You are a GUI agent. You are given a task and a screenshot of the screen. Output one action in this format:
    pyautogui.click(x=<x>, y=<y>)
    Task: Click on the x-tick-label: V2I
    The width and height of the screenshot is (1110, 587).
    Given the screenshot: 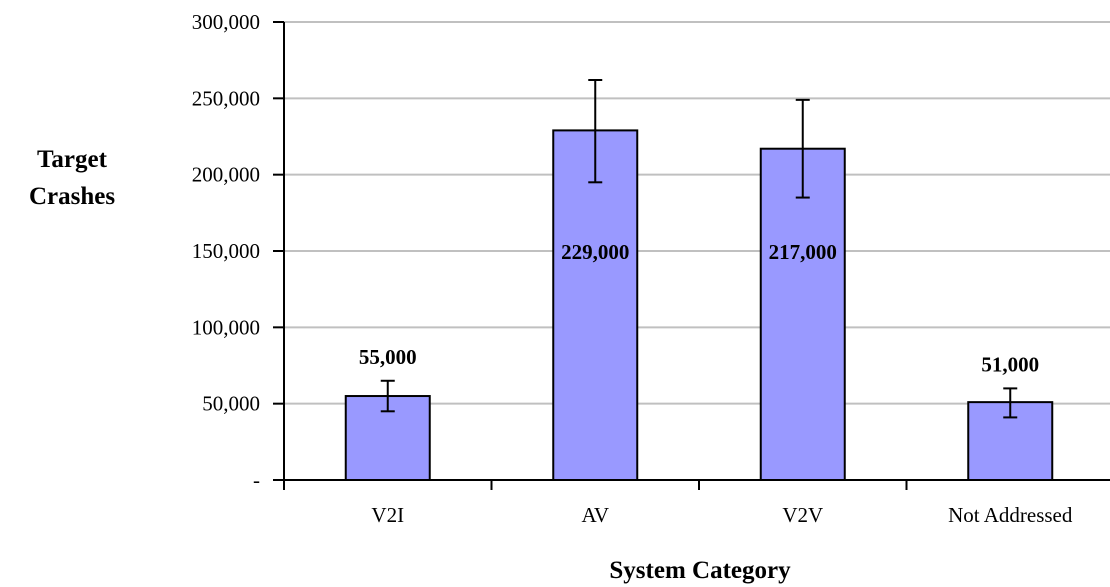 What is the action you would take?
    pyautogui.click(x=387, y=515)
    